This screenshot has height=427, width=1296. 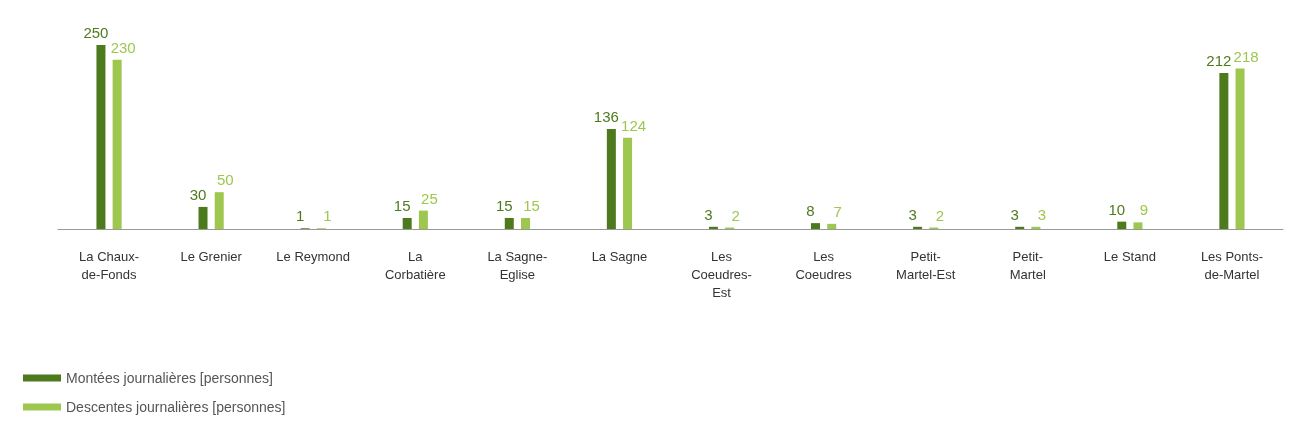 What do you see at coordinates (211, 256) in the screenshot?
I see `x-tick-label: Le Grenier` at bounding box center [211, 256].